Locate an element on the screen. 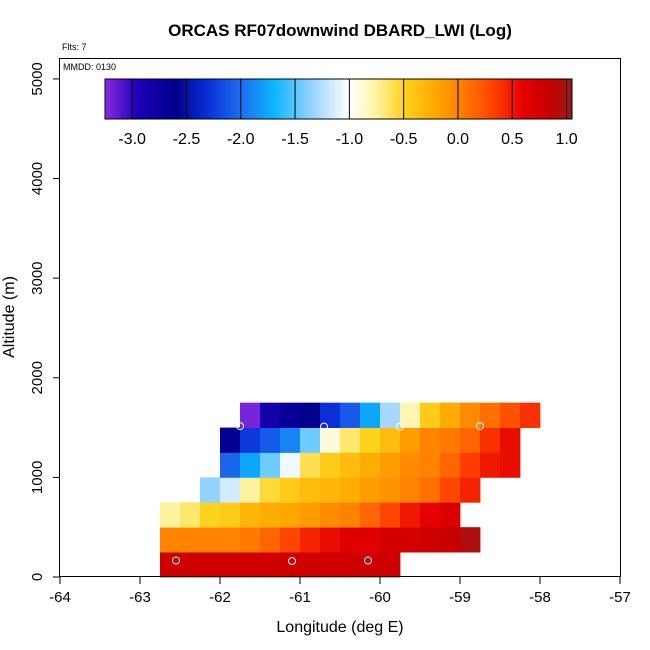 This screenshot has height=650, width=650. x-tick-label: -57 is located at coordinates (620, 597).